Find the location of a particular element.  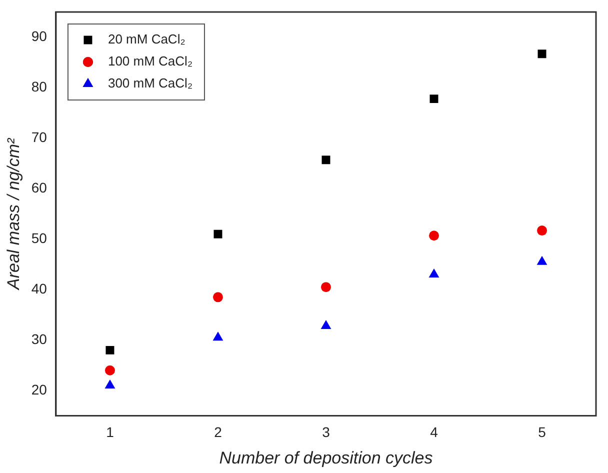

y-tick-label: 30 is located at coordinates (39, 338).